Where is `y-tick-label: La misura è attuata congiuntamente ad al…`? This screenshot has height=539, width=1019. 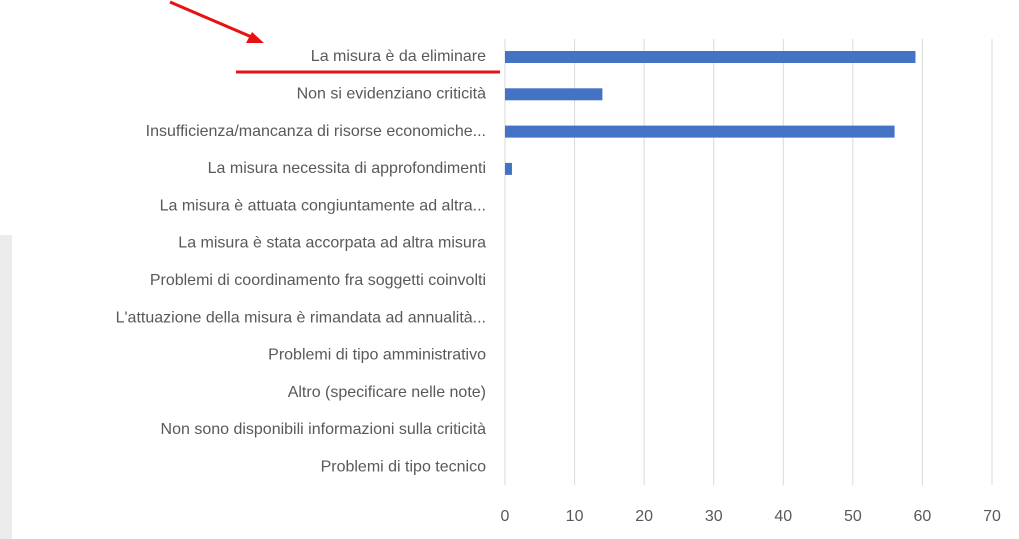 y-tick-label: La misura è attuata congiuntamente ad al… is located at coordinates (323, 205).